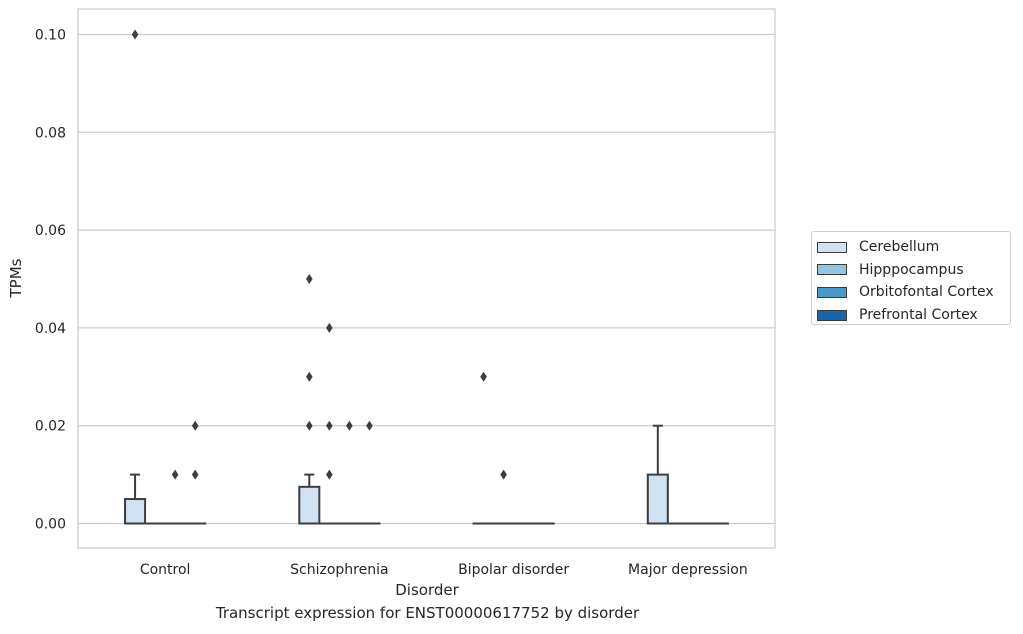 This screenshot has width=1023, height=634. What do you see at coordinates (165, 570) in the screenshot?
I see `x-tick-label: Control` at bounding box center [165, 570].